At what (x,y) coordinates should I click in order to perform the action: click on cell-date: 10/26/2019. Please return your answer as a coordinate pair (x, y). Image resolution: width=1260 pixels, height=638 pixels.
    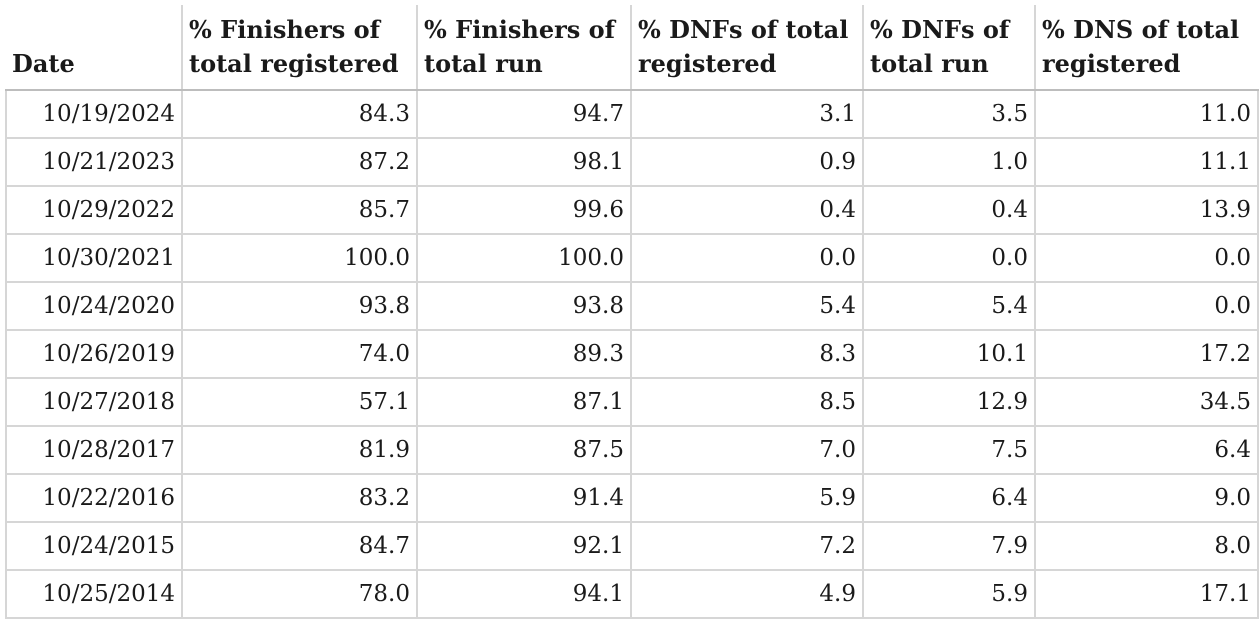
    Looking at the image, I should click on (94, 354).